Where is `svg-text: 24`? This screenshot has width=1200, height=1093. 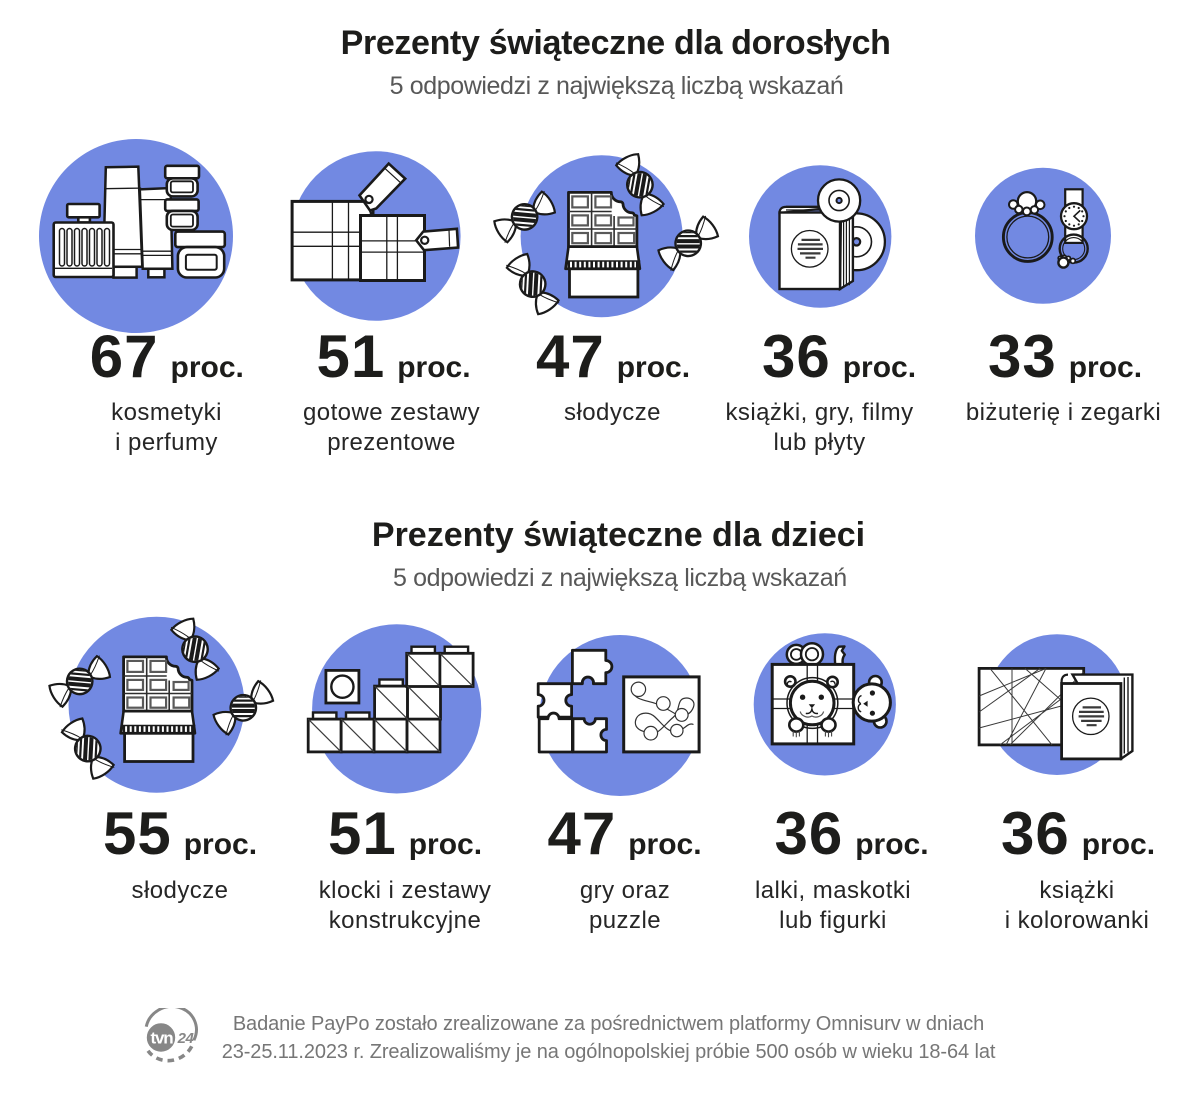
svg-text: 24 is located at coordinates (186, 1038).